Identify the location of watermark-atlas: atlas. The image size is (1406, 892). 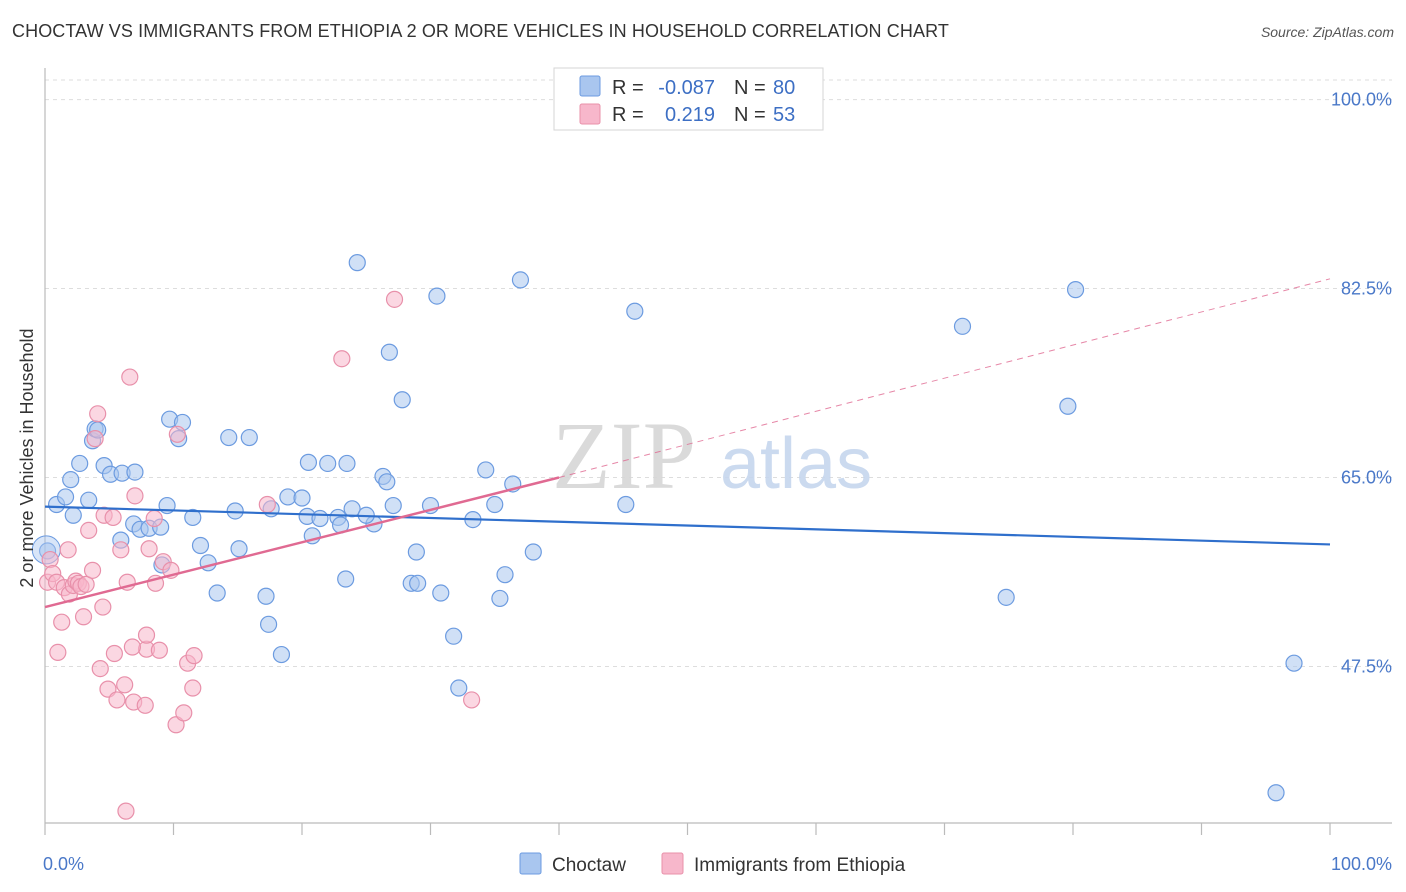
(796, 464).